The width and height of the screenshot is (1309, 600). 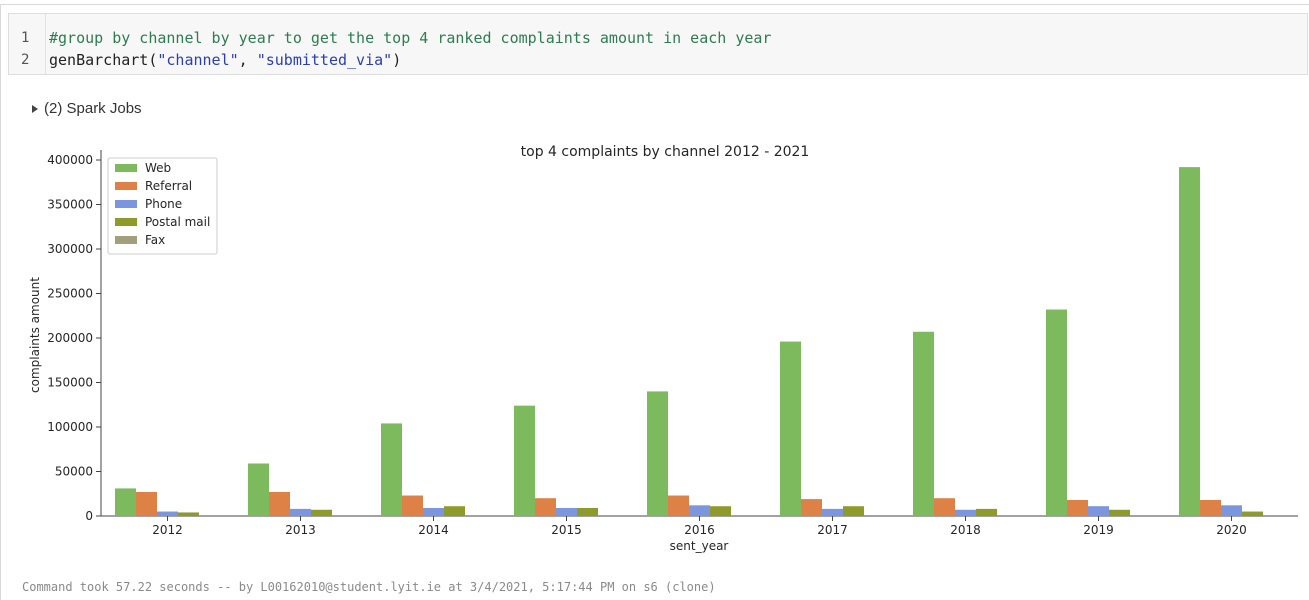 What do you see at coordinates (0, 302) in the screenshot?
I see `cell-left-border` at bounding box center [0, 302].